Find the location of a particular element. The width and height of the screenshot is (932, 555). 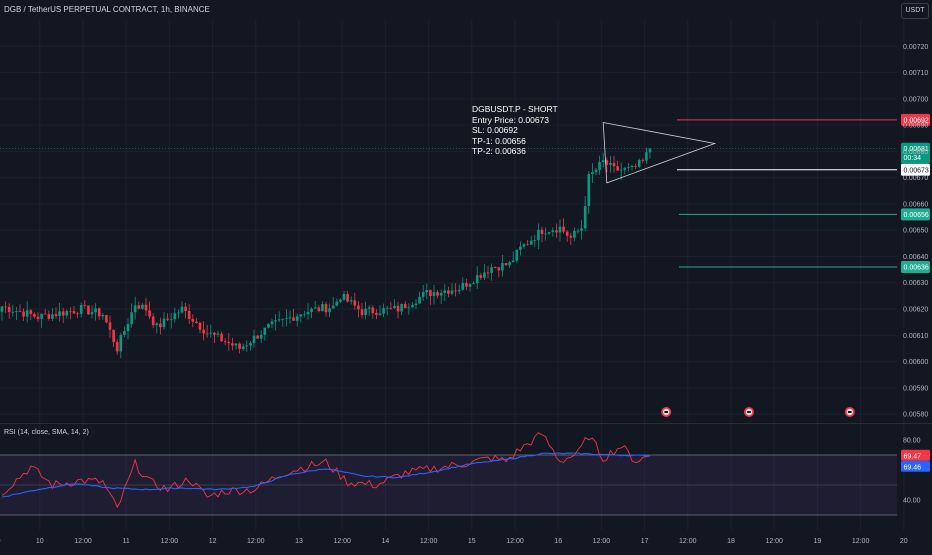

time-tick-label: 18 is located at coordinates (731, 541).